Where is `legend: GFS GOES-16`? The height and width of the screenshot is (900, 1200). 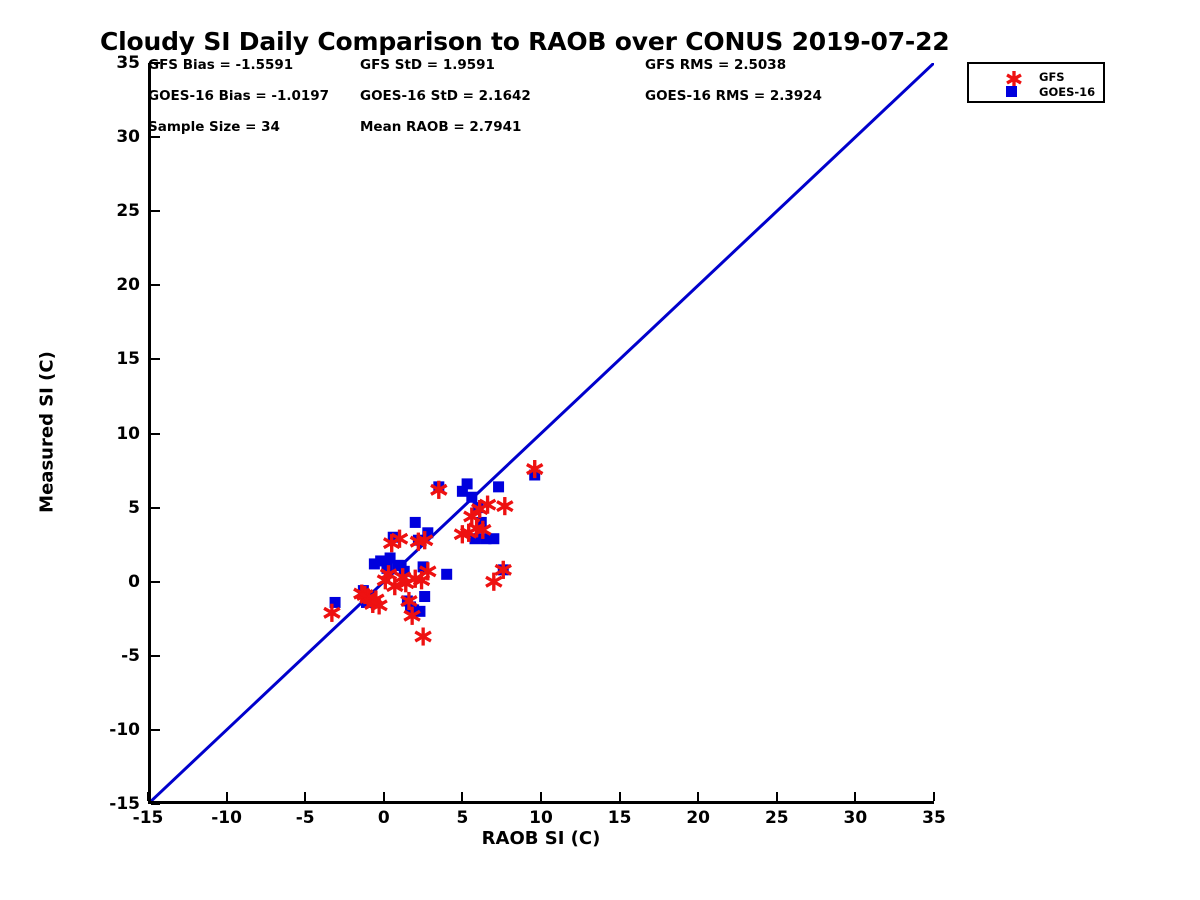 legend: GFS GOES-16 is located at coordinates (1036, 82).